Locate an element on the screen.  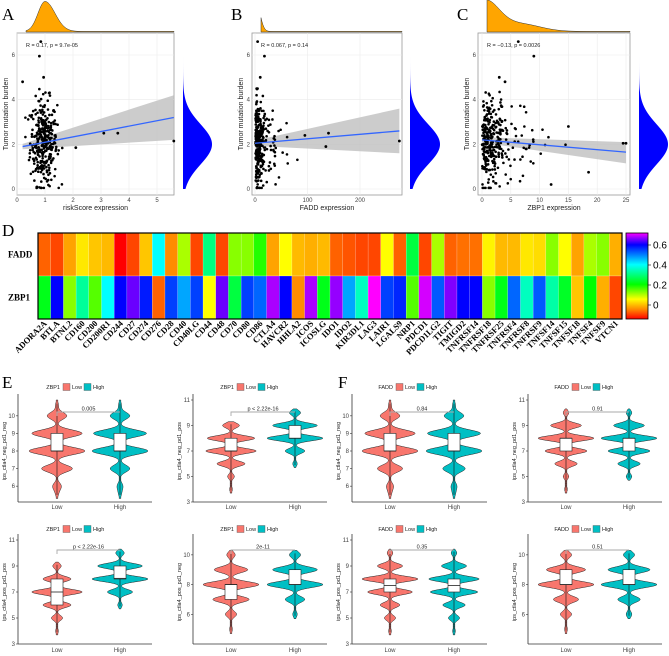
legend-label-high: High is located at coordinates (607, 388).